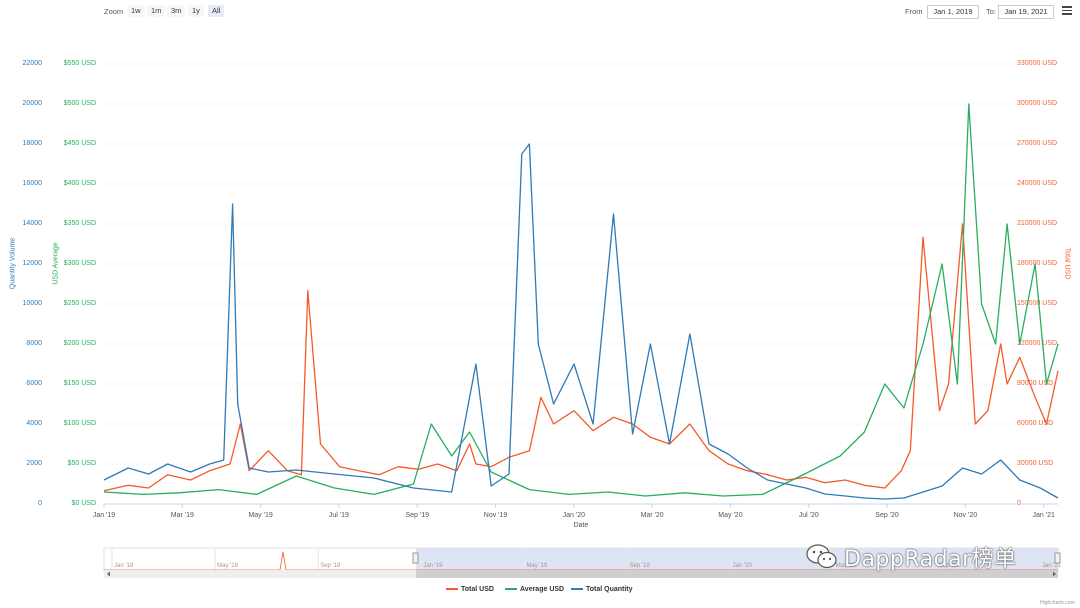 The image size is (1080, 608). I want to click on average-axis-tick: $250 USD, so click(79, 303).